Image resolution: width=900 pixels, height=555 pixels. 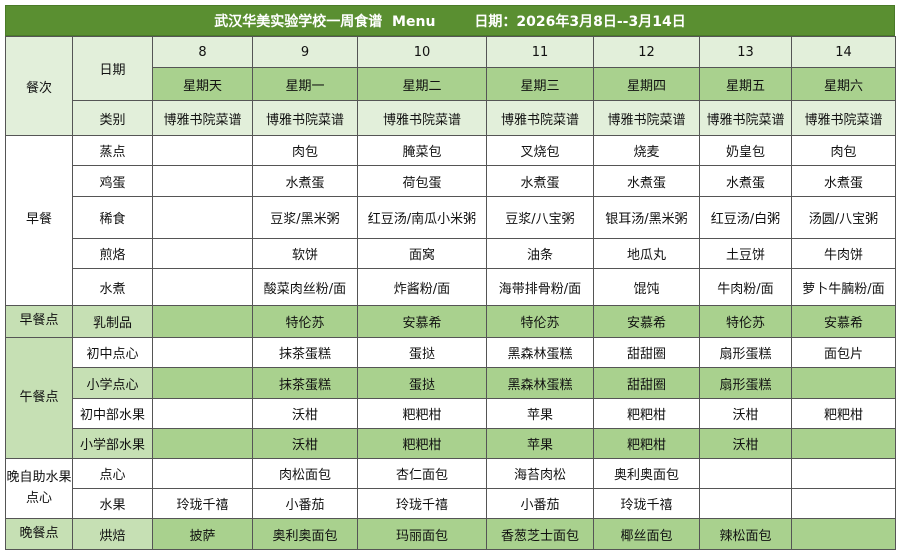 What do you see at coordinates (646, 217) in the screenshot?
I see `menu-cell: 银耳汤/黑米粥` at bounding box center [646, 217].